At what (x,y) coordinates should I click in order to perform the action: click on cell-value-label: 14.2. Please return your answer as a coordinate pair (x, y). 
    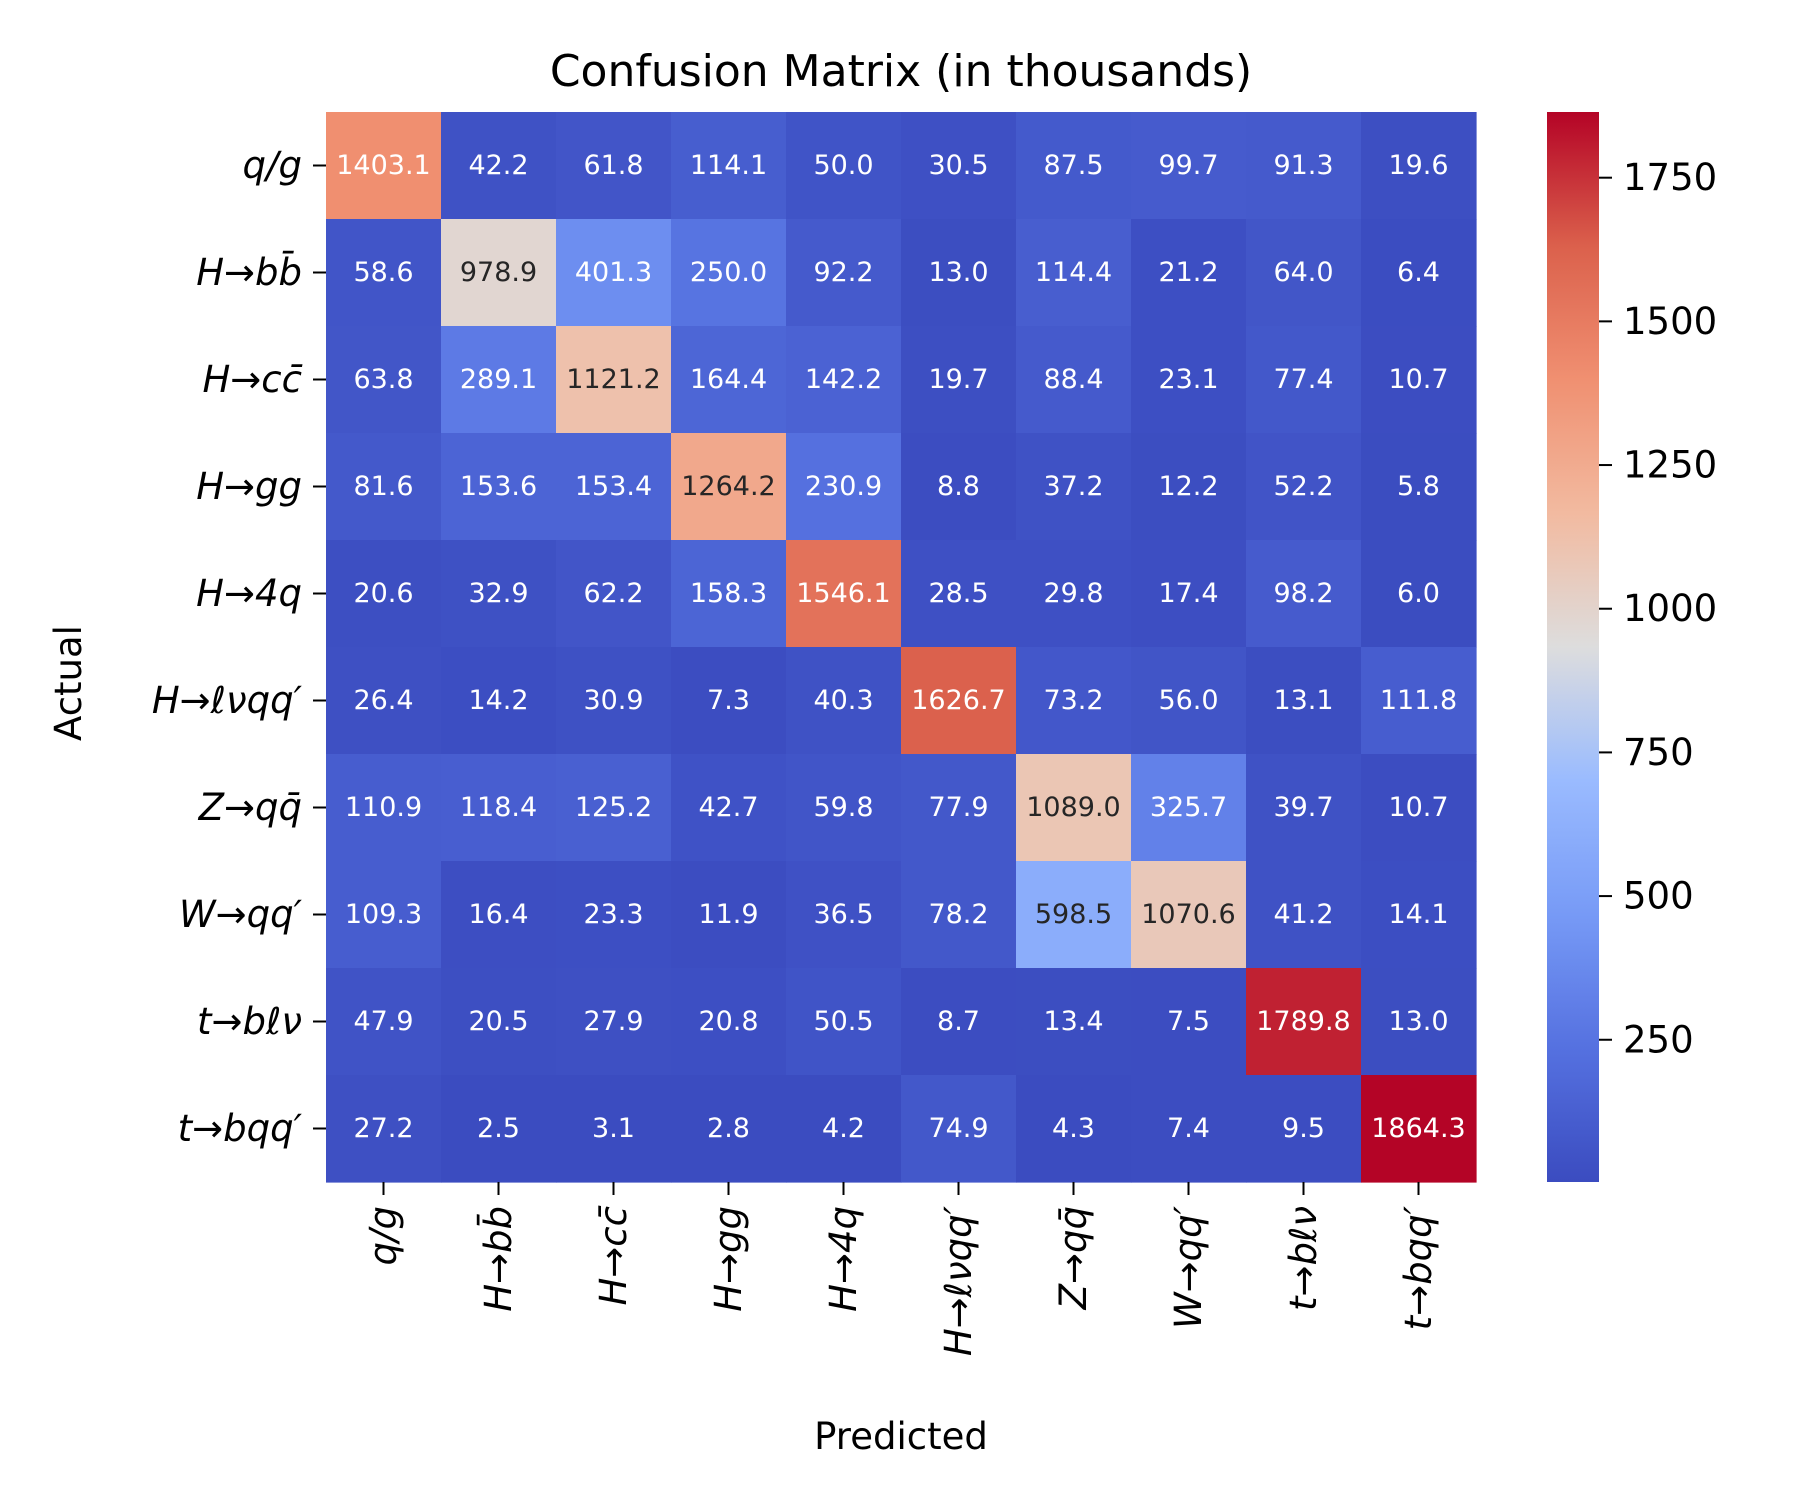
    Looking at the image, I should click on (498, 700).